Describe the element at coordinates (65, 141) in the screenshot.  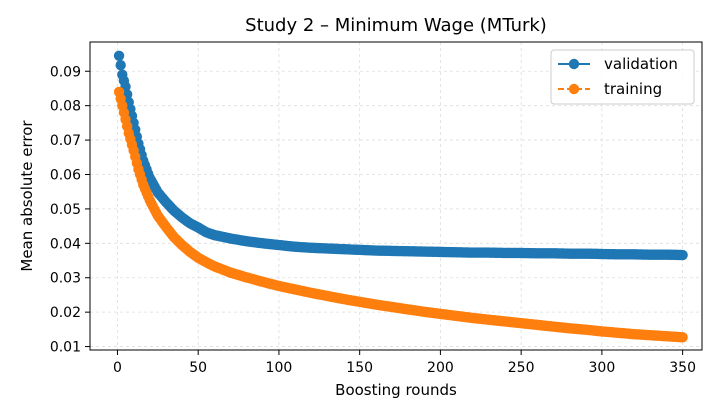
I see `y-tick-label: 0.07` at that location.